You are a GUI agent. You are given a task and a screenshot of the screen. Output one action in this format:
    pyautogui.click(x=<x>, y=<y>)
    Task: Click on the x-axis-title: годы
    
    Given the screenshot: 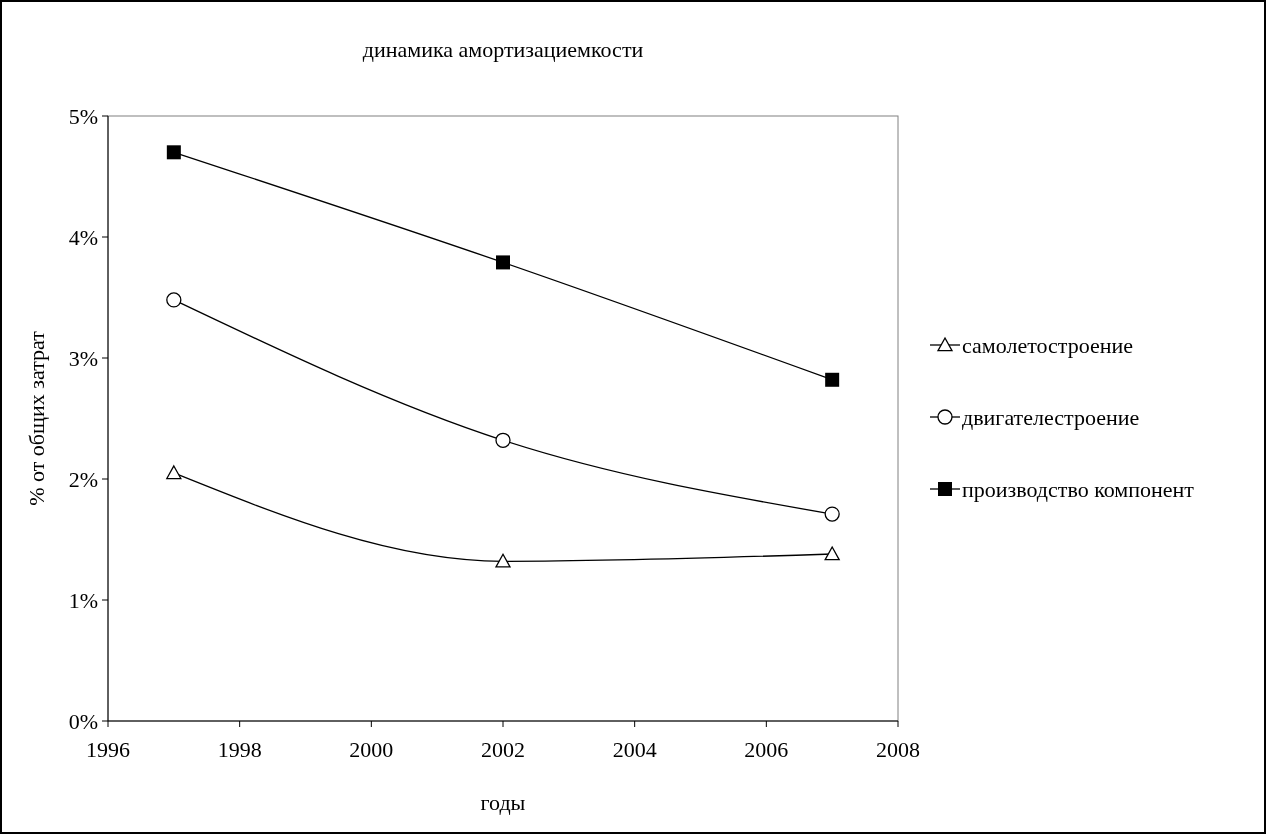 What is the action you would take?
    pyautogui.click(x=503, y=802)
    